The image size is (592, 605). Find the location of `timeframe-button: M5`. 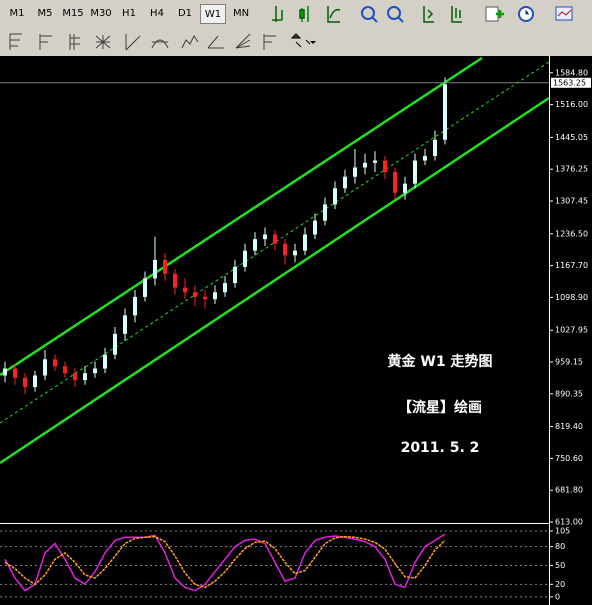

timeframe-button: M5 is located at coordinates (45, 13).